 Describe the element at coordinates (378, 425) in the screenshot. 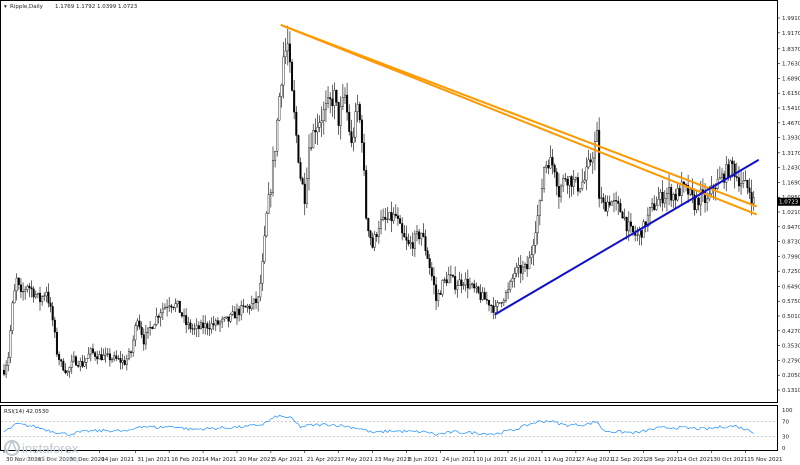

I see `rsi-line` at that location.